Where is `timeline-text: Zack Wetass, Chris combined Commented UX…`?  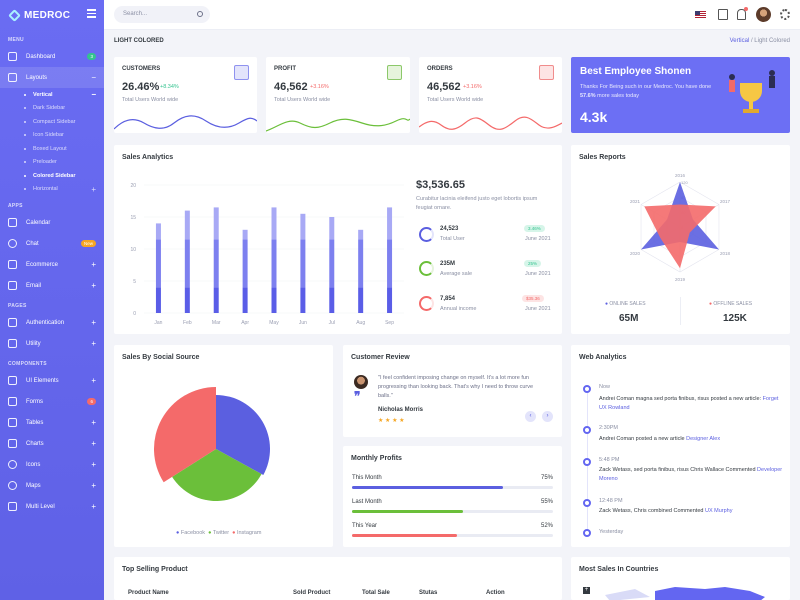
timeline-text: Zack Wetass, Chris combined Commented UX… is located at coordinates (666, 511).